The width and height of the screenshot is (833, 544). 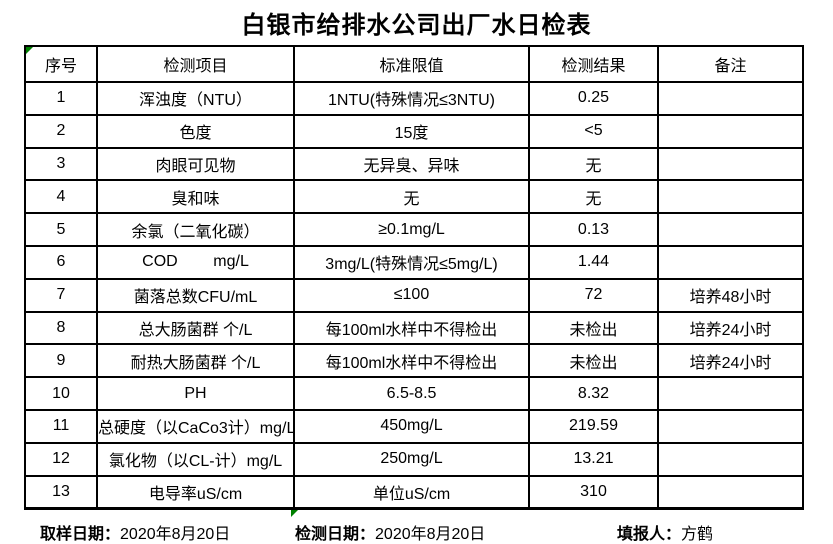 What do you see at coordinates (195, 164) in the screenshot?
I see `cell-item: 肉眼可见物` at bounding box center [195, 164].